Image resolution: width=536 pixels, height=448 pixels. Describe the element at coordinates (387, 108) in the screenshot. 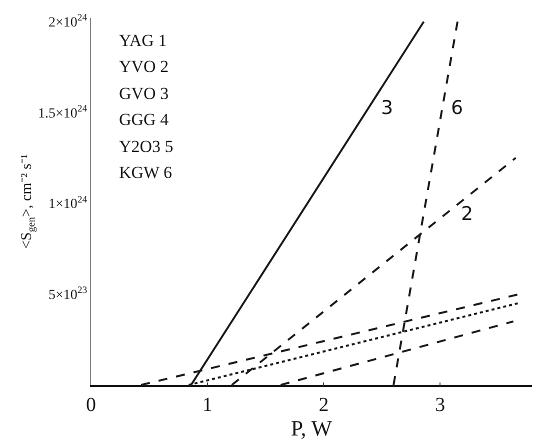

I see `series-label: 3` at that location.